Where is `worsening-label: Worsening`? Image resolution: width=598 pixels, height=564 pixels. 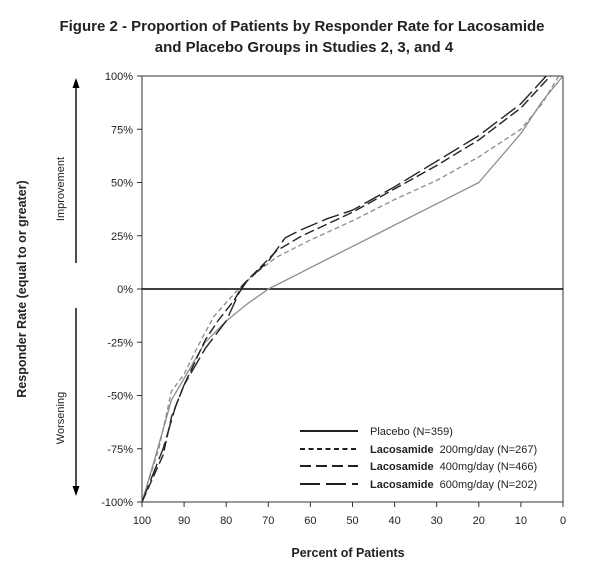
worsening-label: Worsening is located at coordinates (61, 418).